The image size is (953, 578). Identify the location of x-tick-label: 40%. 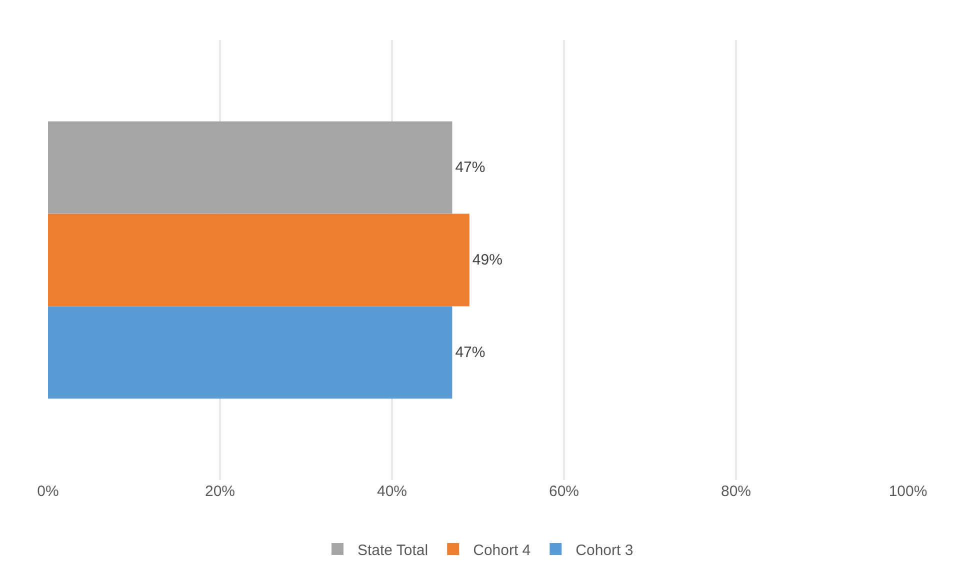
(392, 491).